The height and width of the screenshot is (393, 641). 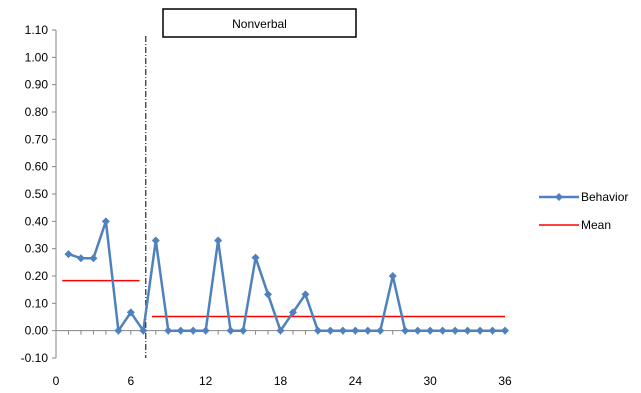 I want to click on y-tick-label: 1.00, so click(x=37, y=57).